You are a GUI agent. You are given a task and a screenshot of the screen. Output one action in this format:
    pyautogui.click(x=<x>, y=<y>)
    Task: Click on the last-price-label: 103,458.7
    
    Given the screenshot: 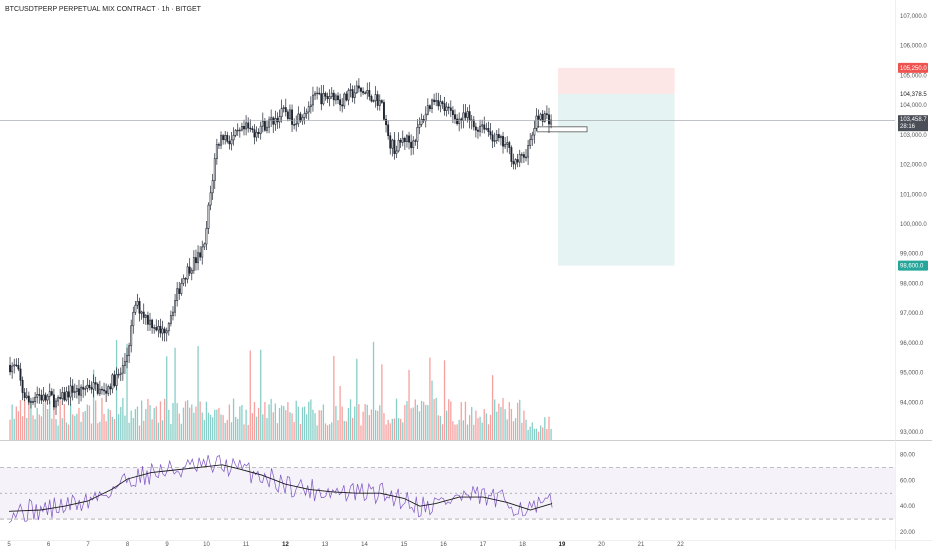 What is the action you would take?
    pyautogui.click(x=913, y=120)
    